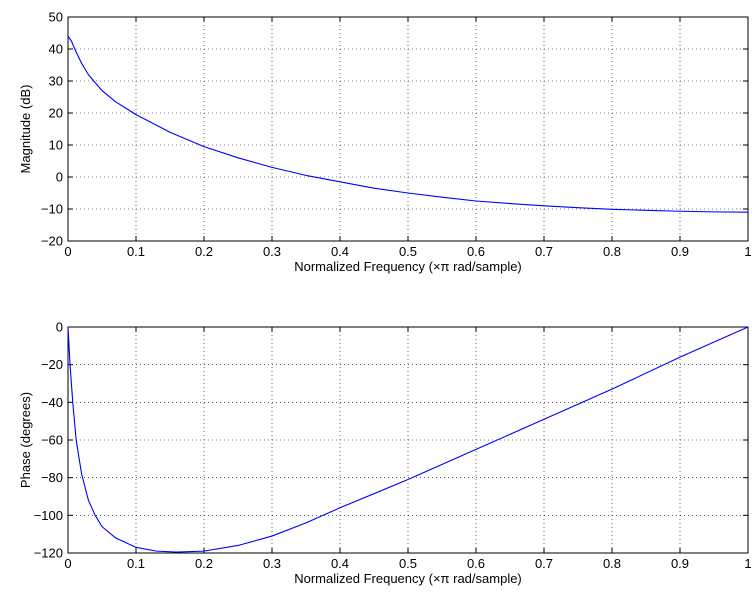 The width and height of the screenshot is (752, 596). I want to click on phase-y-tick-label: −100, so click(48, 515).